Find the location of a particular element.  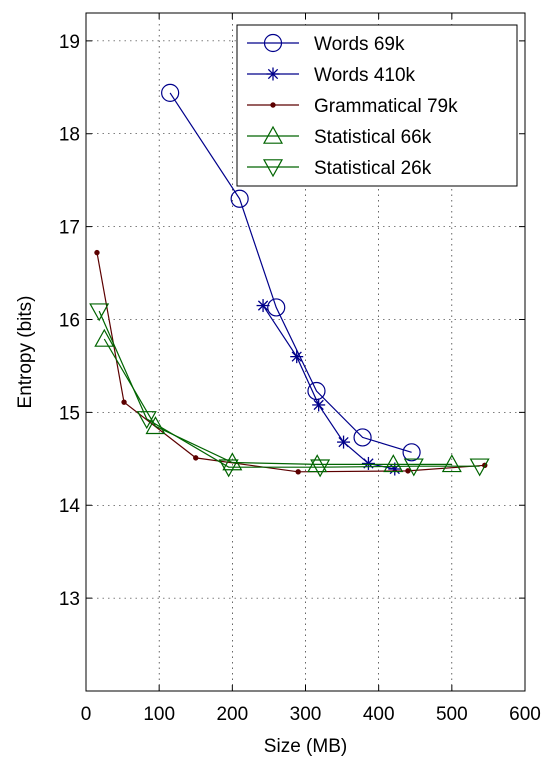

legend-label: Words 69k is located at coordinates (359, 44).